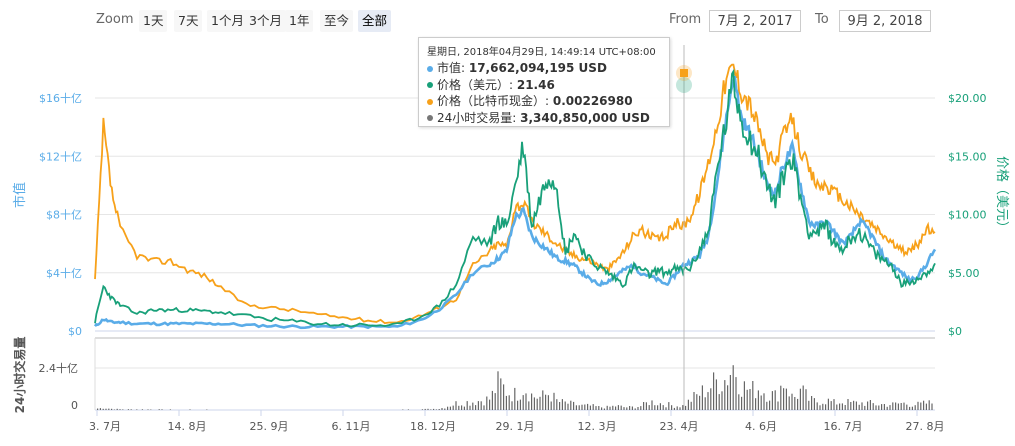 This screenshot has width=1015, height=446. What do you see at coordinates (925, 426) in the screenshot?
I see `x-tick-label: 27. 8月` at bounding box center [925, 426].